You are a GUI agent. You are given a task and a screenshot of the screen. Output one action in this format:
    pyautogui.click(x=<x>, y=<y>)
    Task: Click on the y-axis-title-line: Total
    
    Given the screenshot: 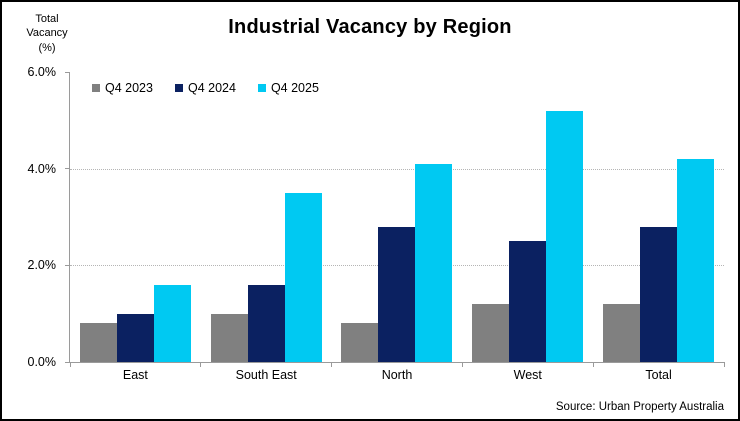 What is the action you would take?
    pyautogui.click(x=47, y=19)
    